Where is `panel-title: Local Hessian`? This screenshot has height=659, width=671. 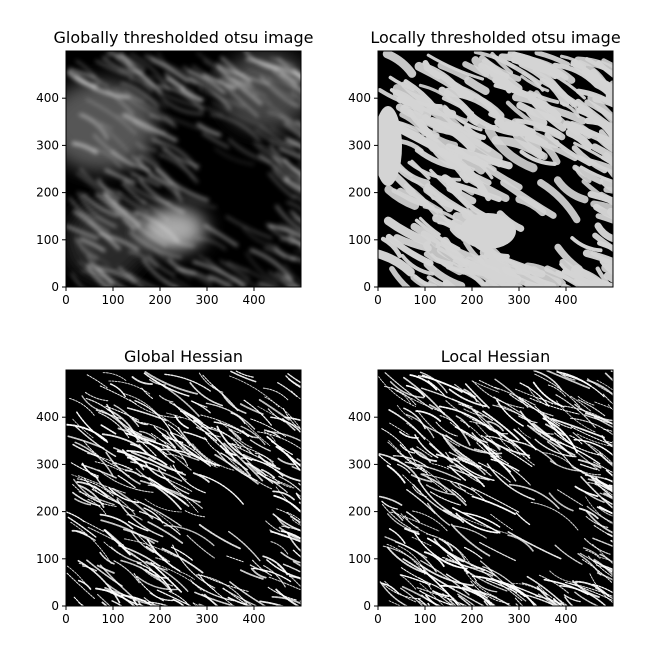
panel-title: Local Hessian is located at coordinates (496, 356).